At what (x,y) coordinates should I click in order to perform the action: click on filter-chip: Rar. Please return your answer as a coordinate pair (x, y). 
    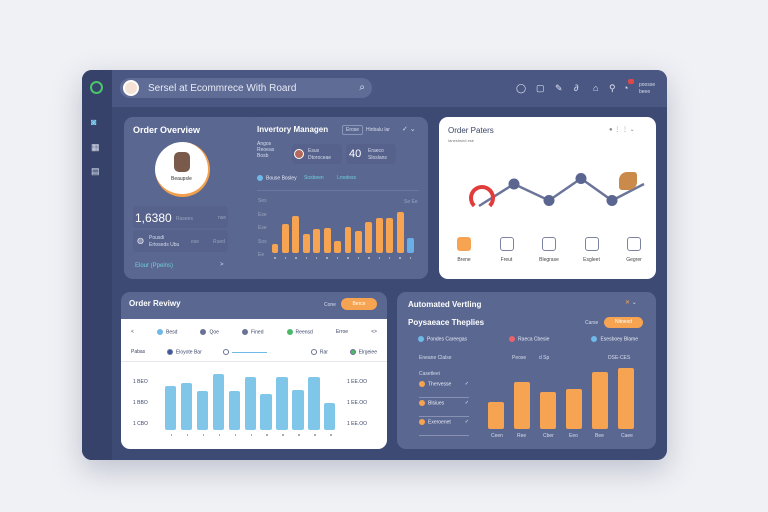
    Looking at the image, I should click on (319, 352).